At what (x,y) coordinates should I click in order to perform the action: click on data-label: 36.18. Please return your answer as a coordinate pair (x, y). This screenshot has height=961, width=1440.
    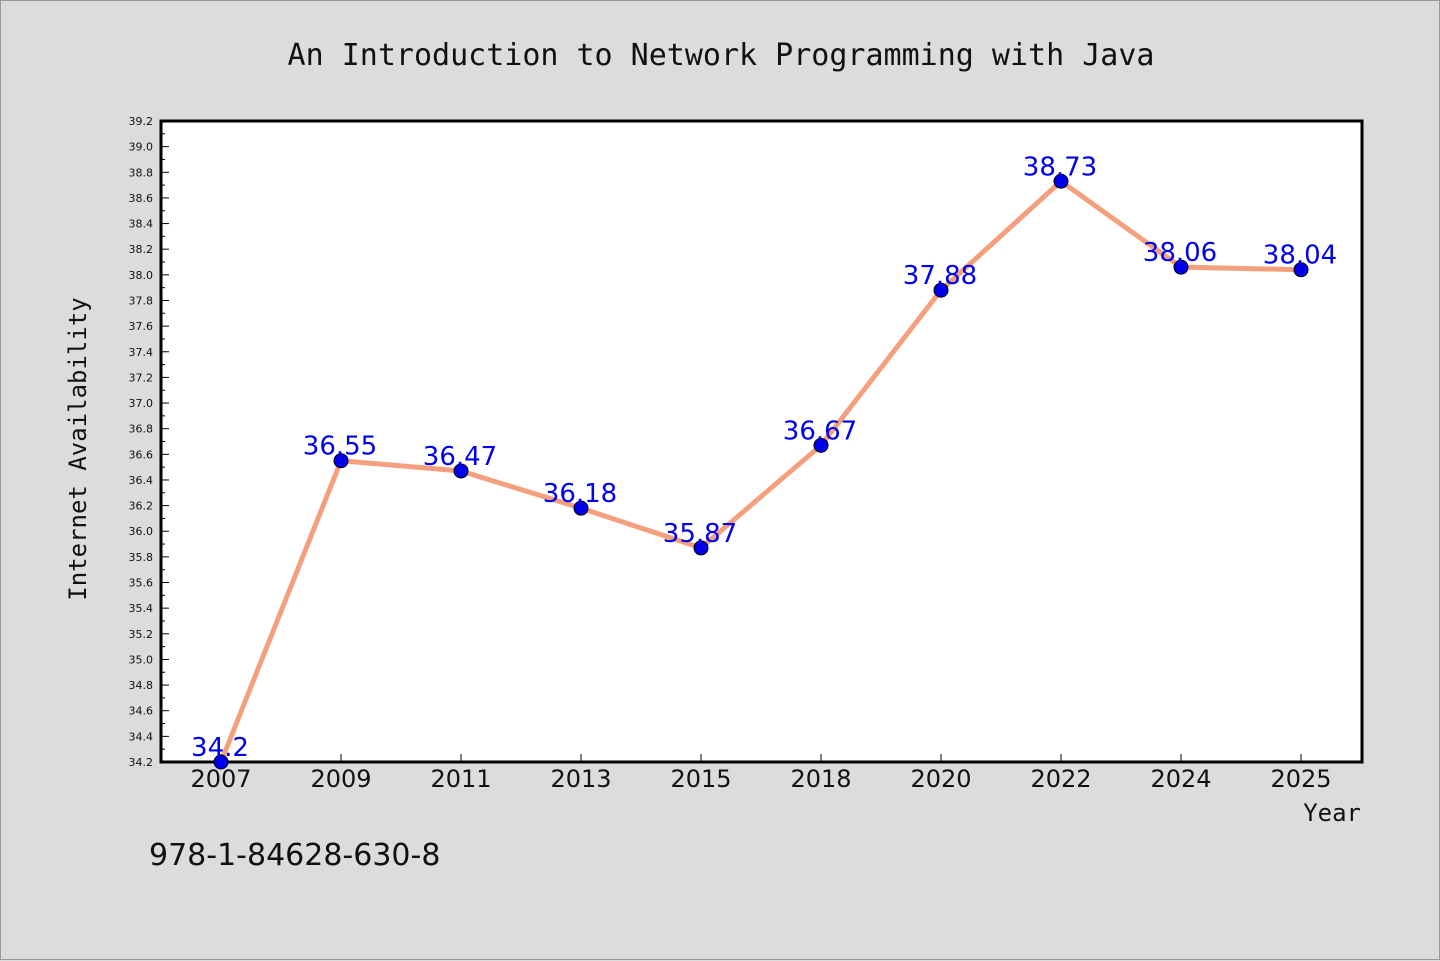
    Looking at the image, I should click on (580, 494).